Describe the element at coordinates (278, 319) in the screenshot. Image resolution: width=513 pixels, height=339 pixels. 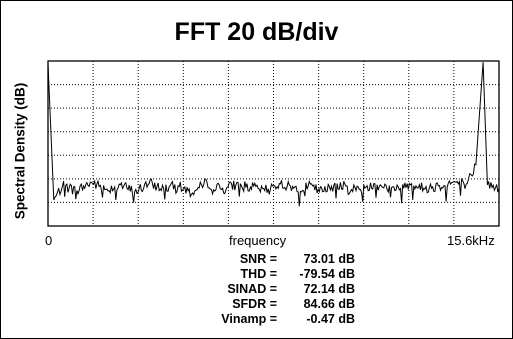
I see `stat-row-vinamp: Vinamp = -0.47 dB` at that location.